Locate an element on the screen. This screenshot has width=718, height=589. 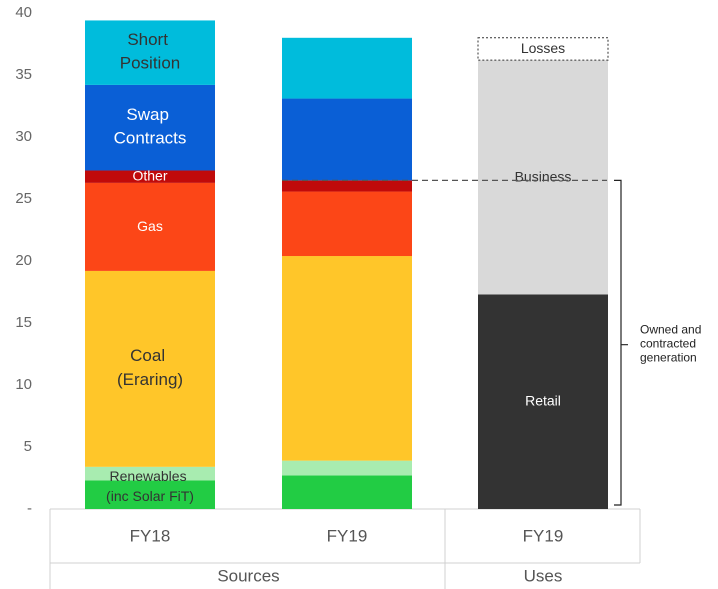
group-label: Sources is located at coordinates (248, 575).